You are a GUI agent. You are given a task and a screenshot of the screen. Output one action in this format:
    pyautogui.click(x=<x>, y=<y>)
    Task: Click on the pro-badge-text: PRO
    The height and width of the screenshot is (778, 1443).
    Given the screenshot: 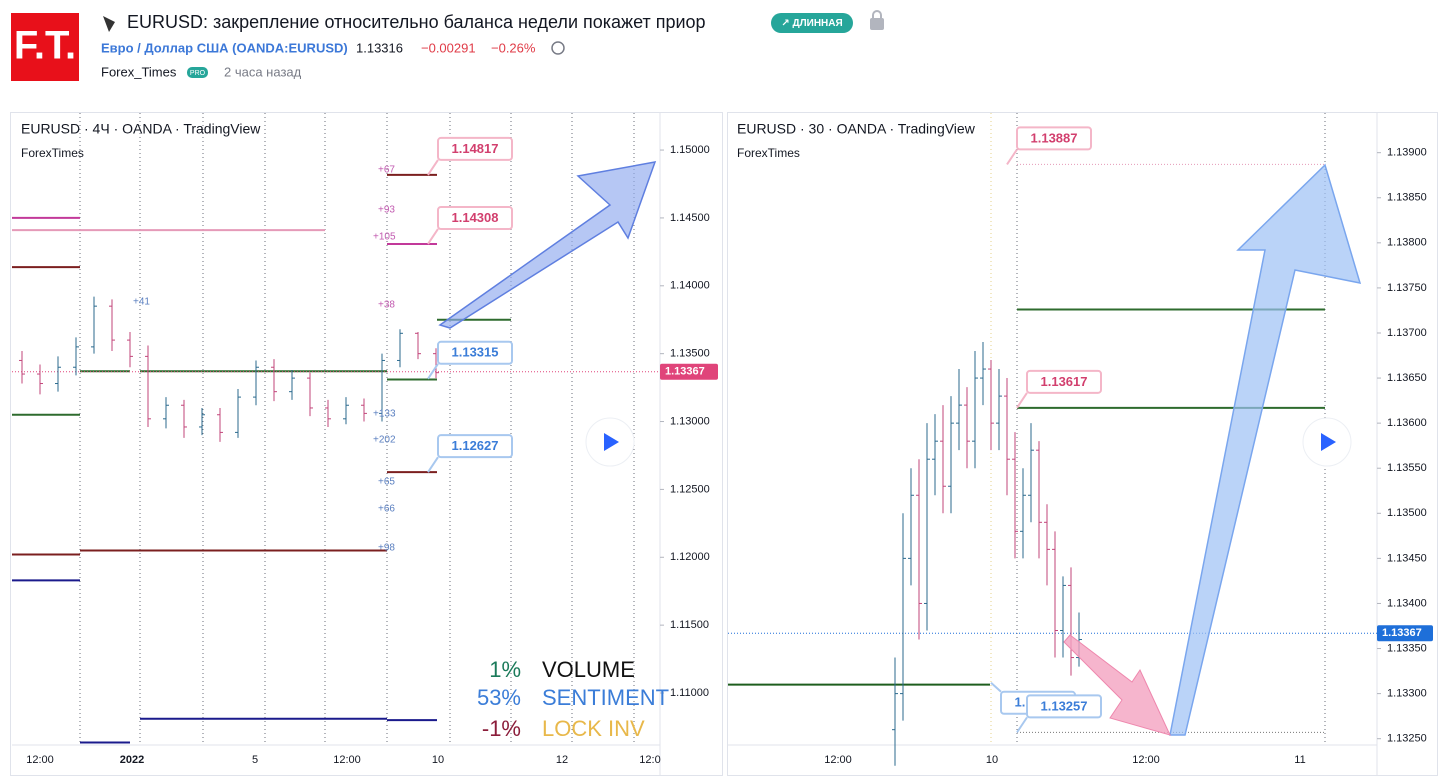 What is the action you would take?
    pyautogui.click(x=198, y=73)
    